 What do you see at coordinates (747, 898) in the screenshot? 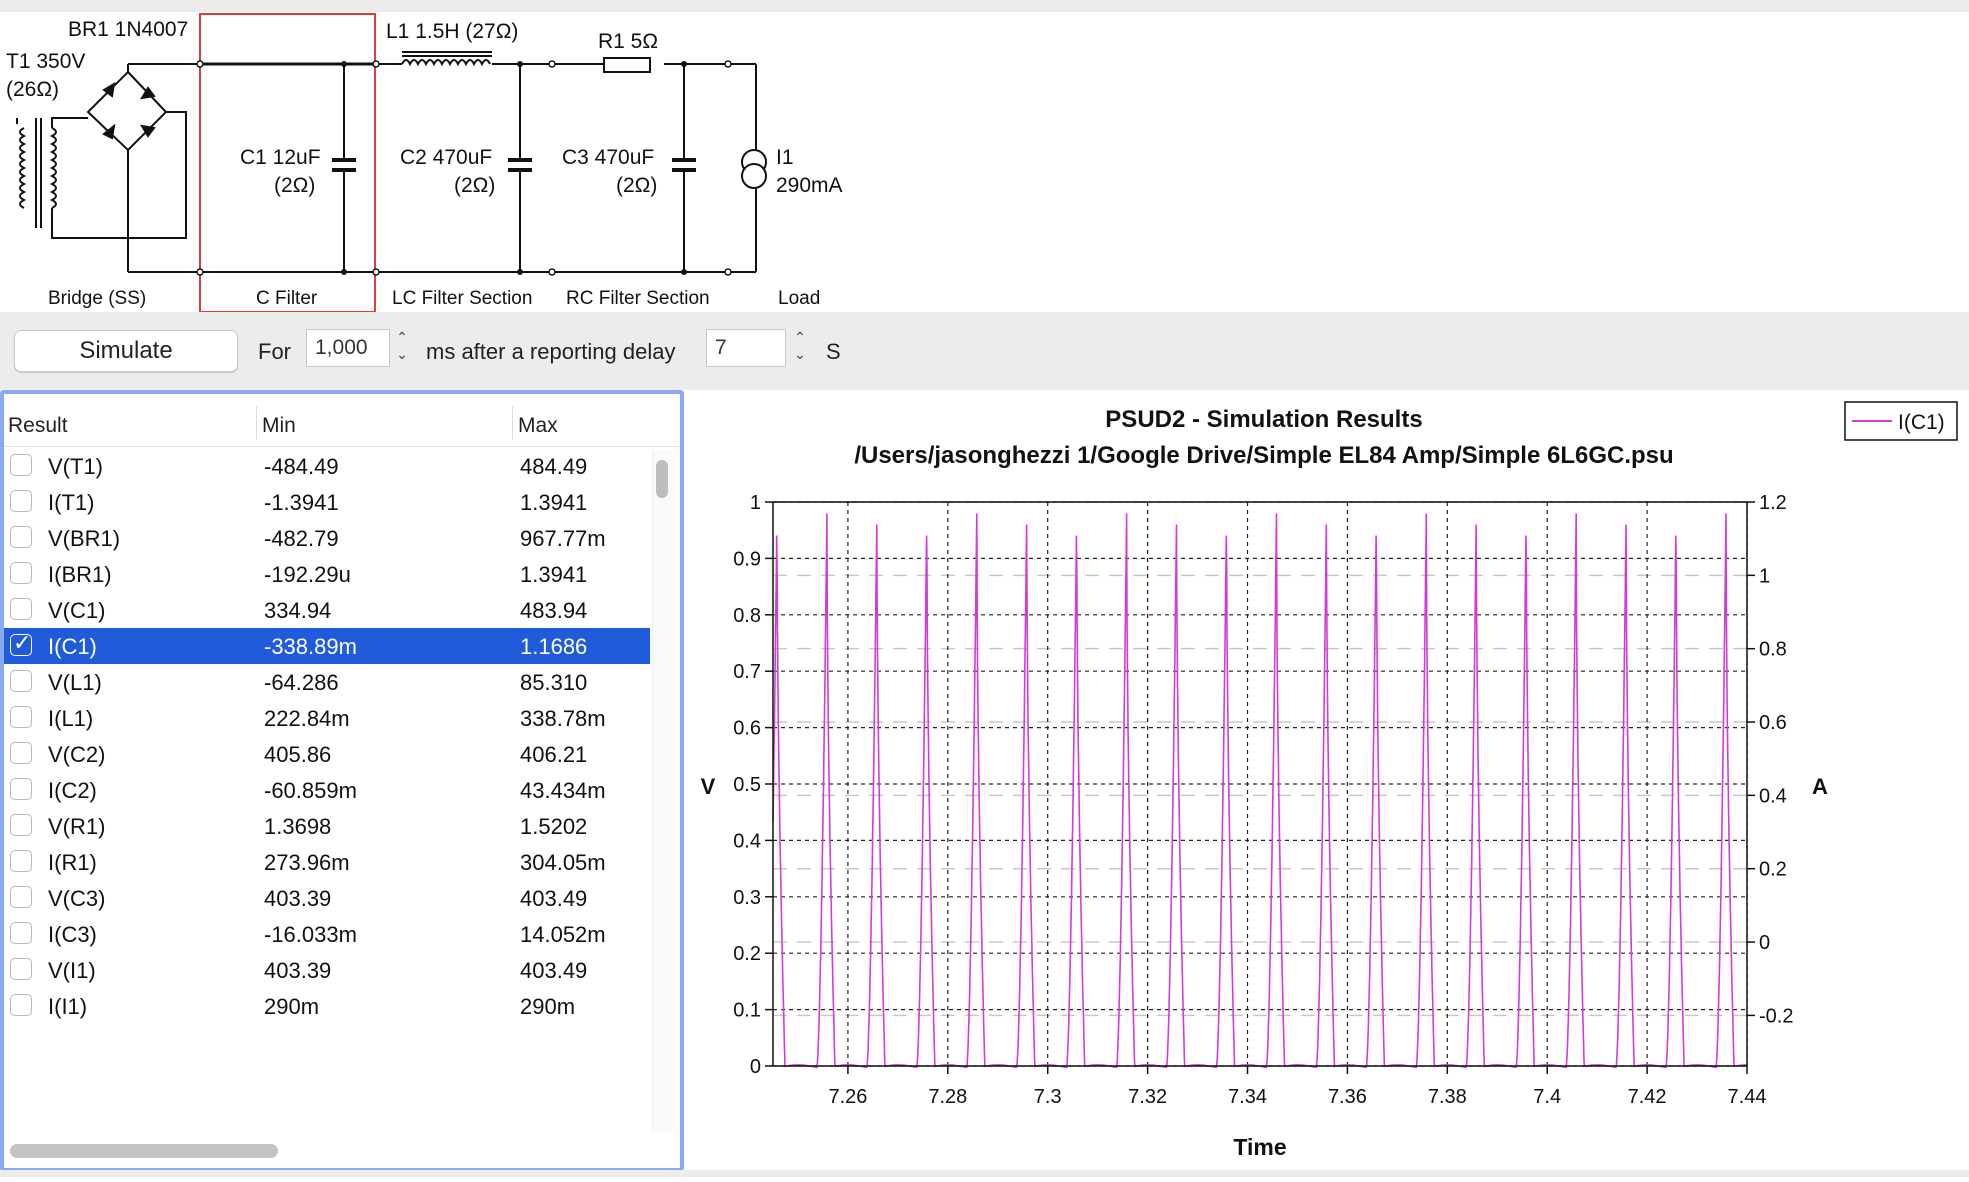
I see `y-left-tick-label: 0.3` at bounding box center [747, 898].